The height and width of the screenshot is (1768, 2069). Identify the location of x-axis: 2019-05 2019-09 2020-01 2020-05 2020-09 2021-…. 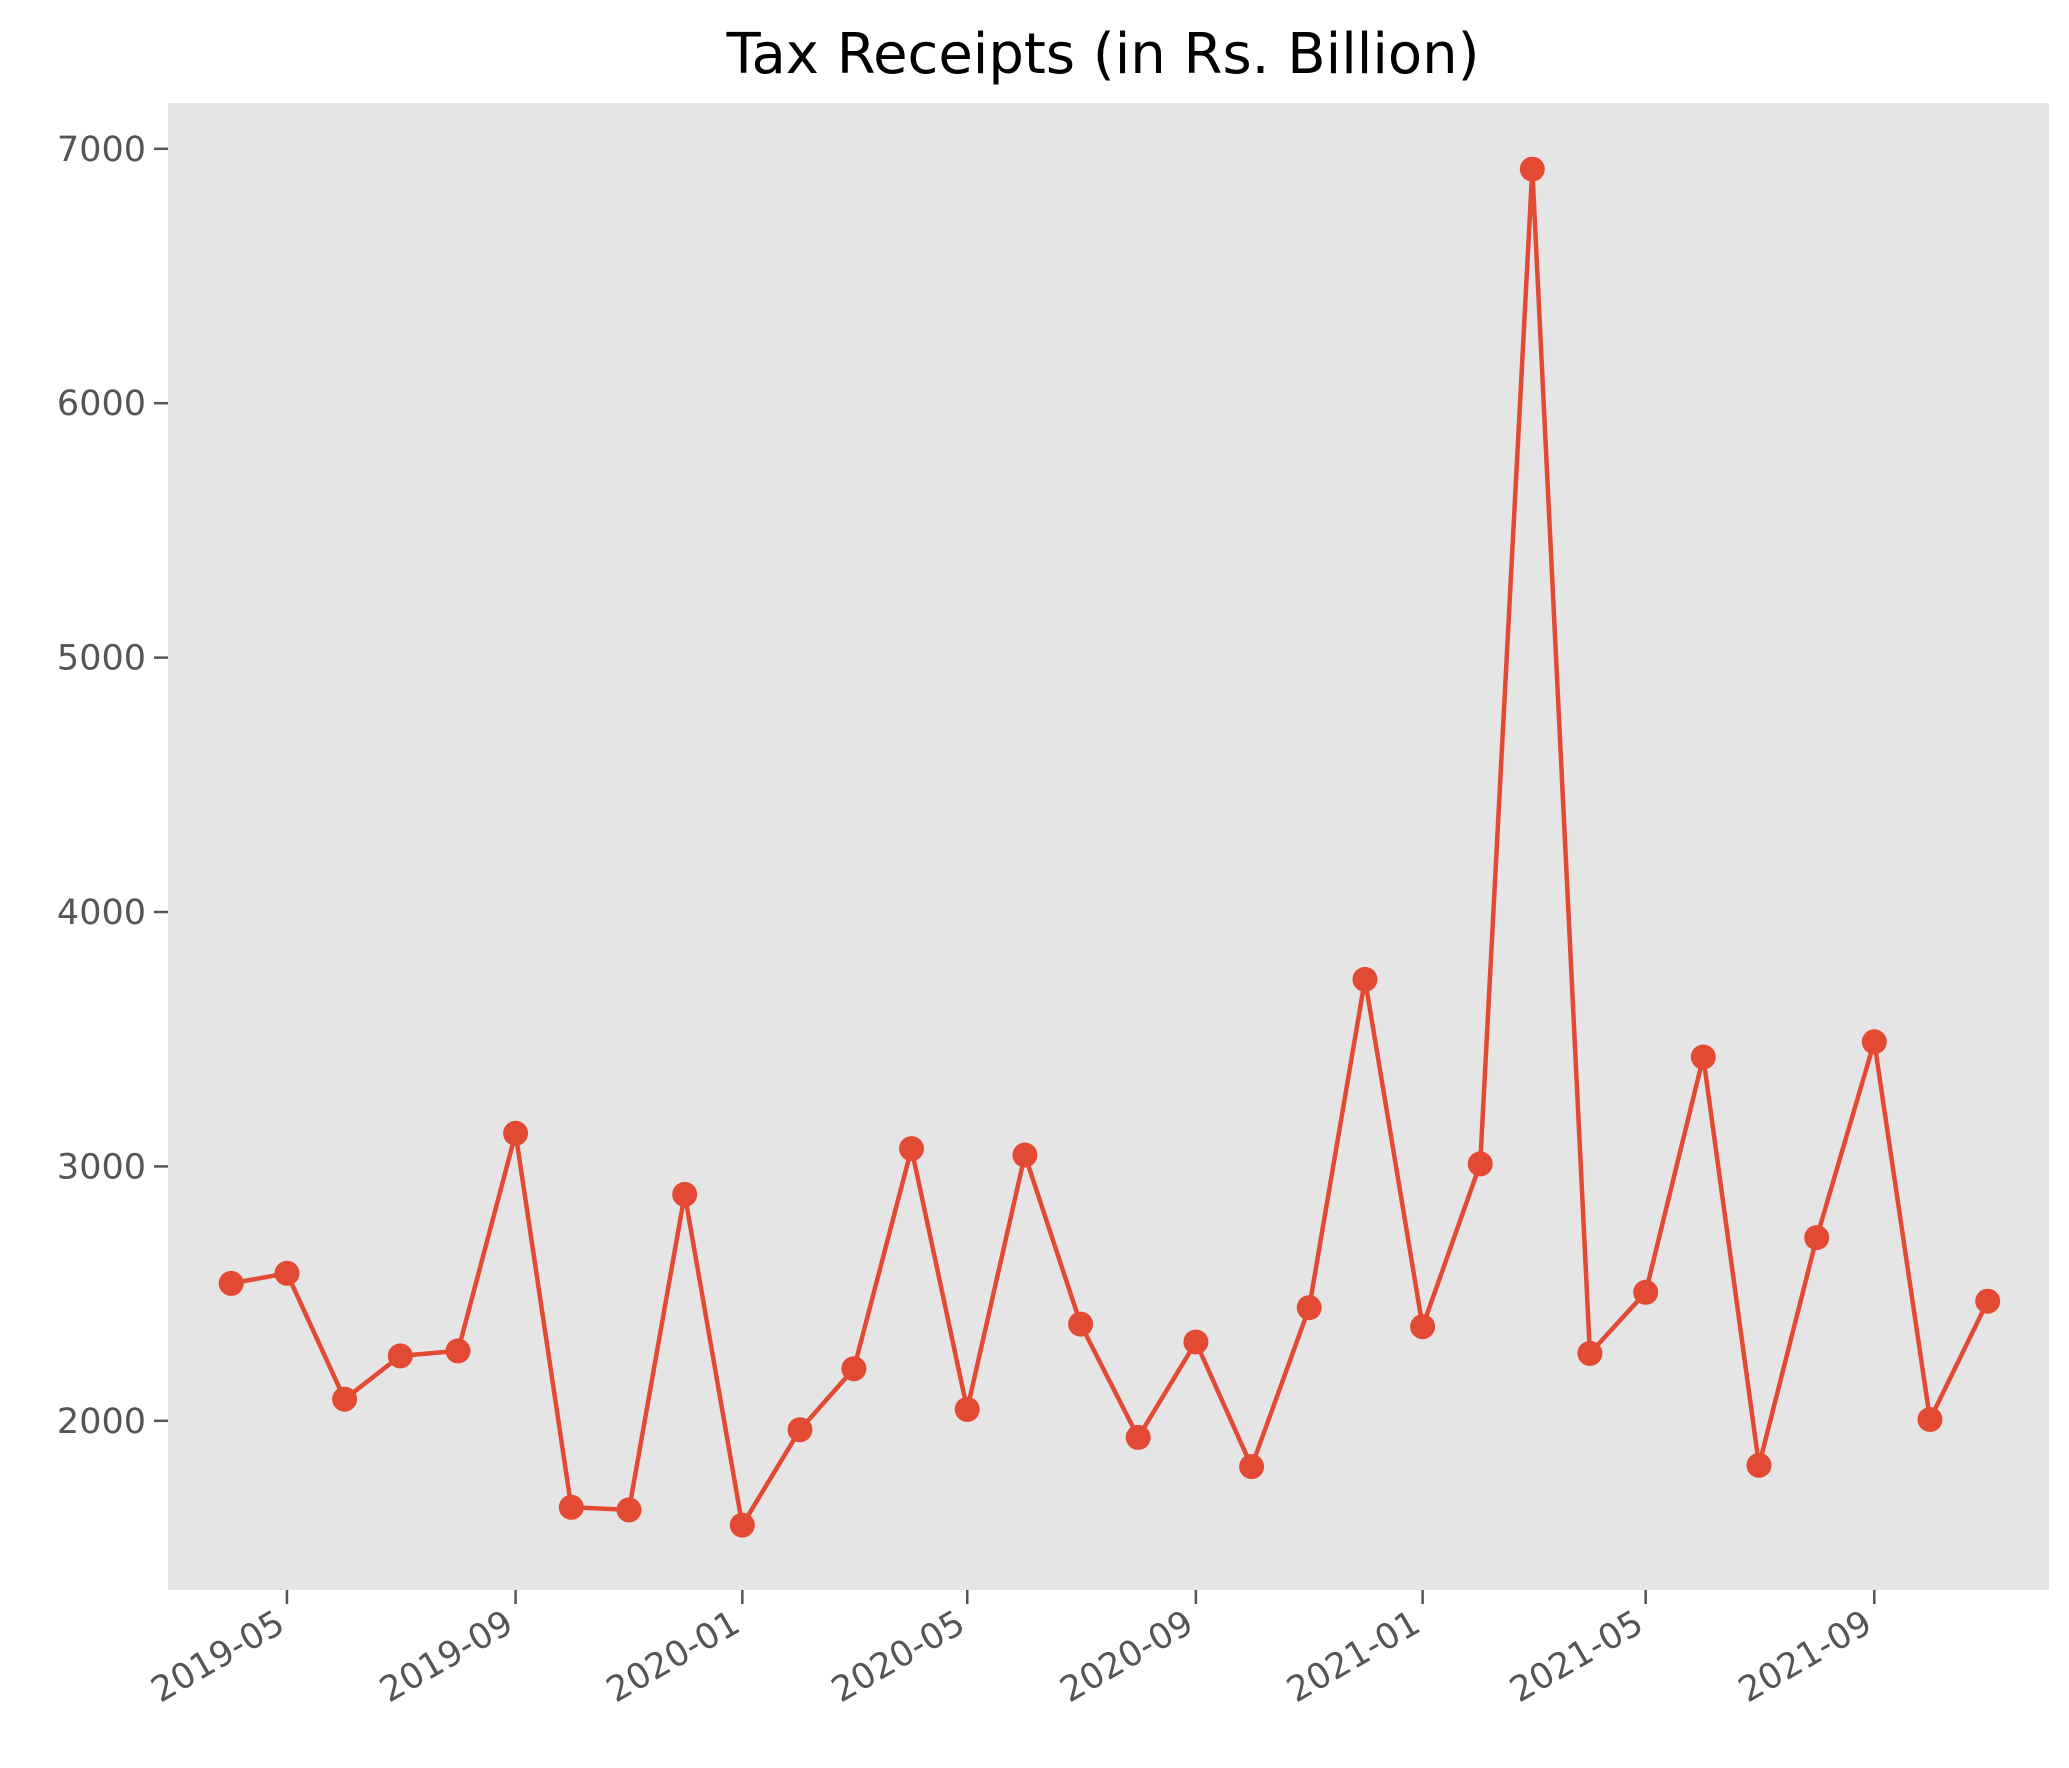
(1012, 1650).